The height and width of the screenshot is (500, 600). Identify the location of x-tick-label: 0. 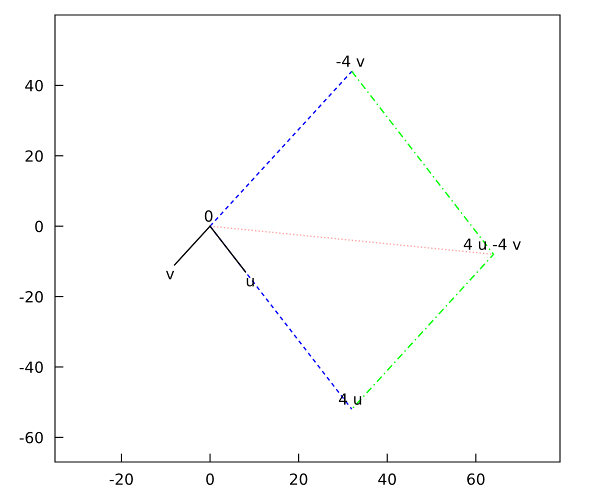
(210, 479).